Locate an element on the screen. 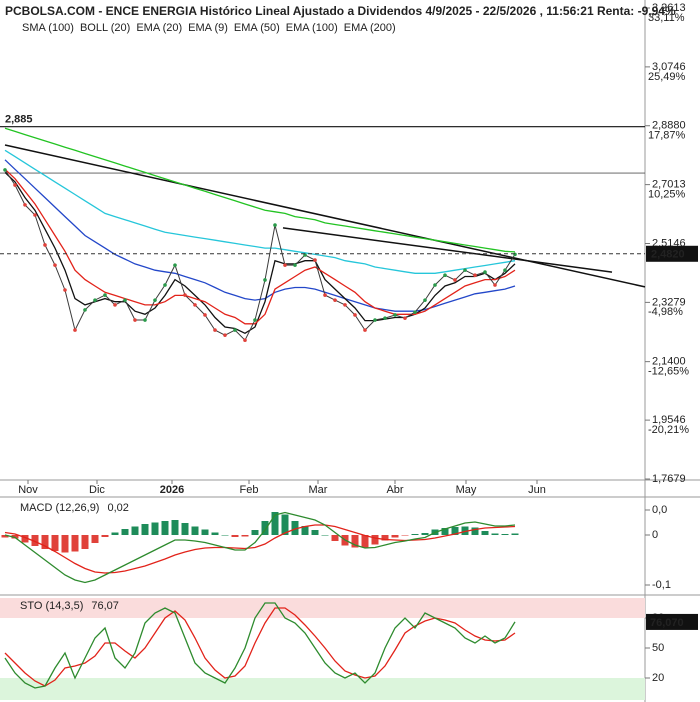  panel-current-value: 0,02 is located at coordinates (117, 508).